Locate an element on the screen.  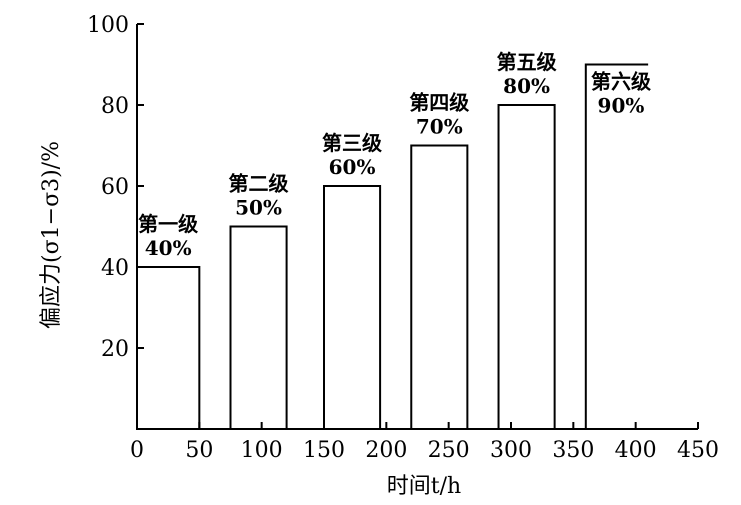
bar-value-label: 80% is located at coordinates (526, 86).